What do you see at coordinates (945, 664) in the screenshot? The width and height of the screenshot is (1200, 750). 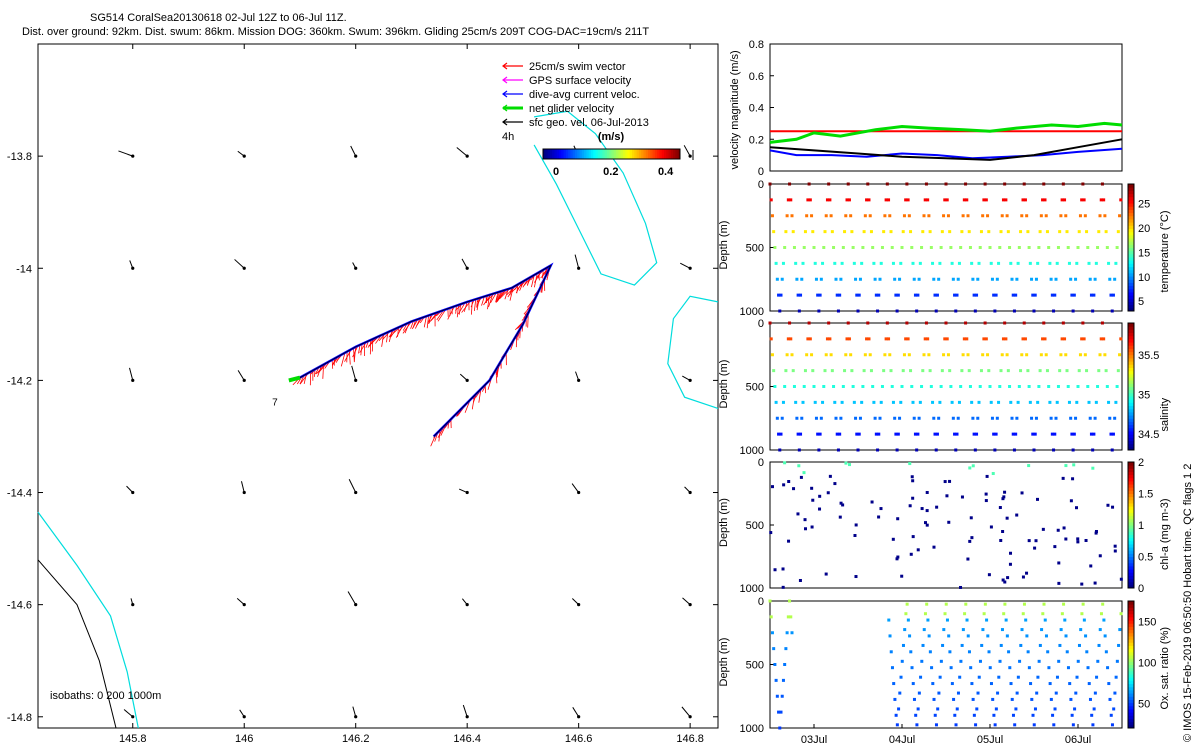 I see `oxygen-profile-points` at bounding box center [945, 664].